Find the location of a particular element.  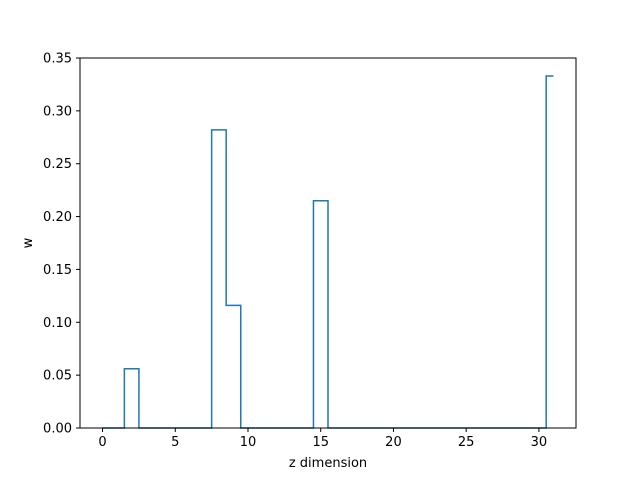

y-tick-label: 0.15 is located at coordinates (57, 270).